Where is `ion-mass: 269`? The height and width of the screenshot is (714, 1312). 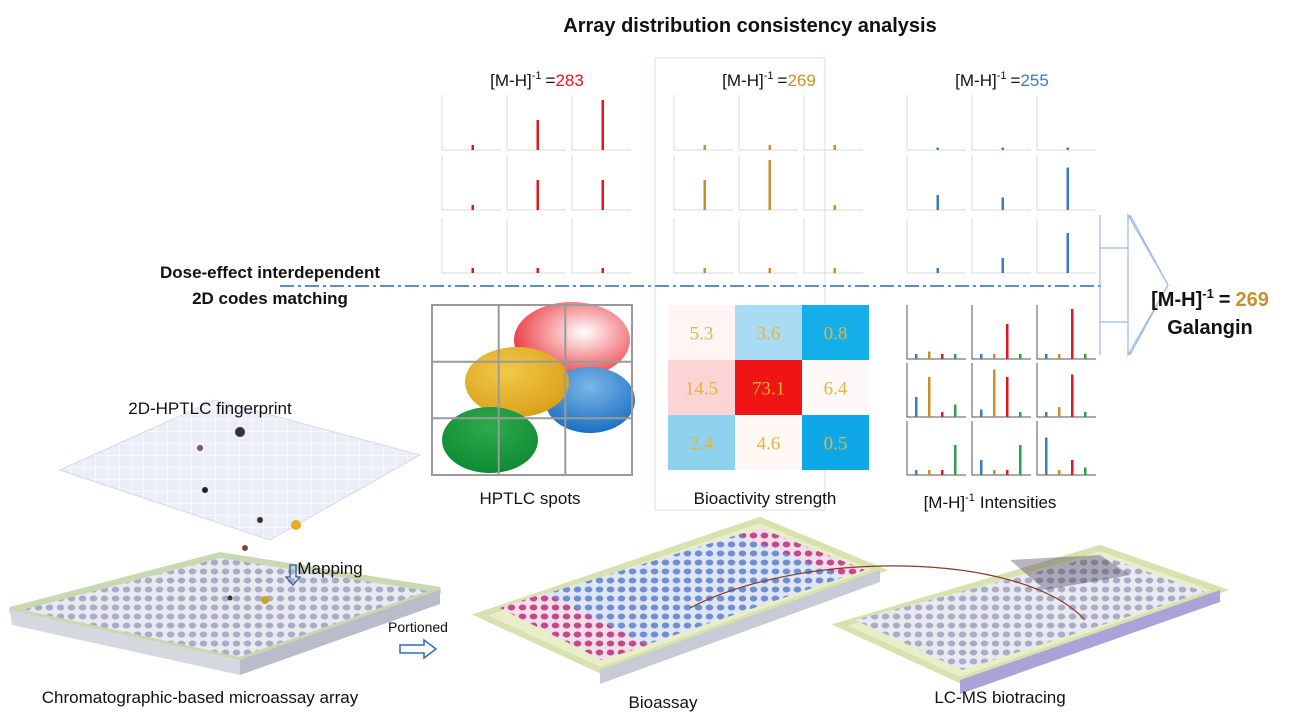
ion-mass: 269 is located at coordinates (801, 80).